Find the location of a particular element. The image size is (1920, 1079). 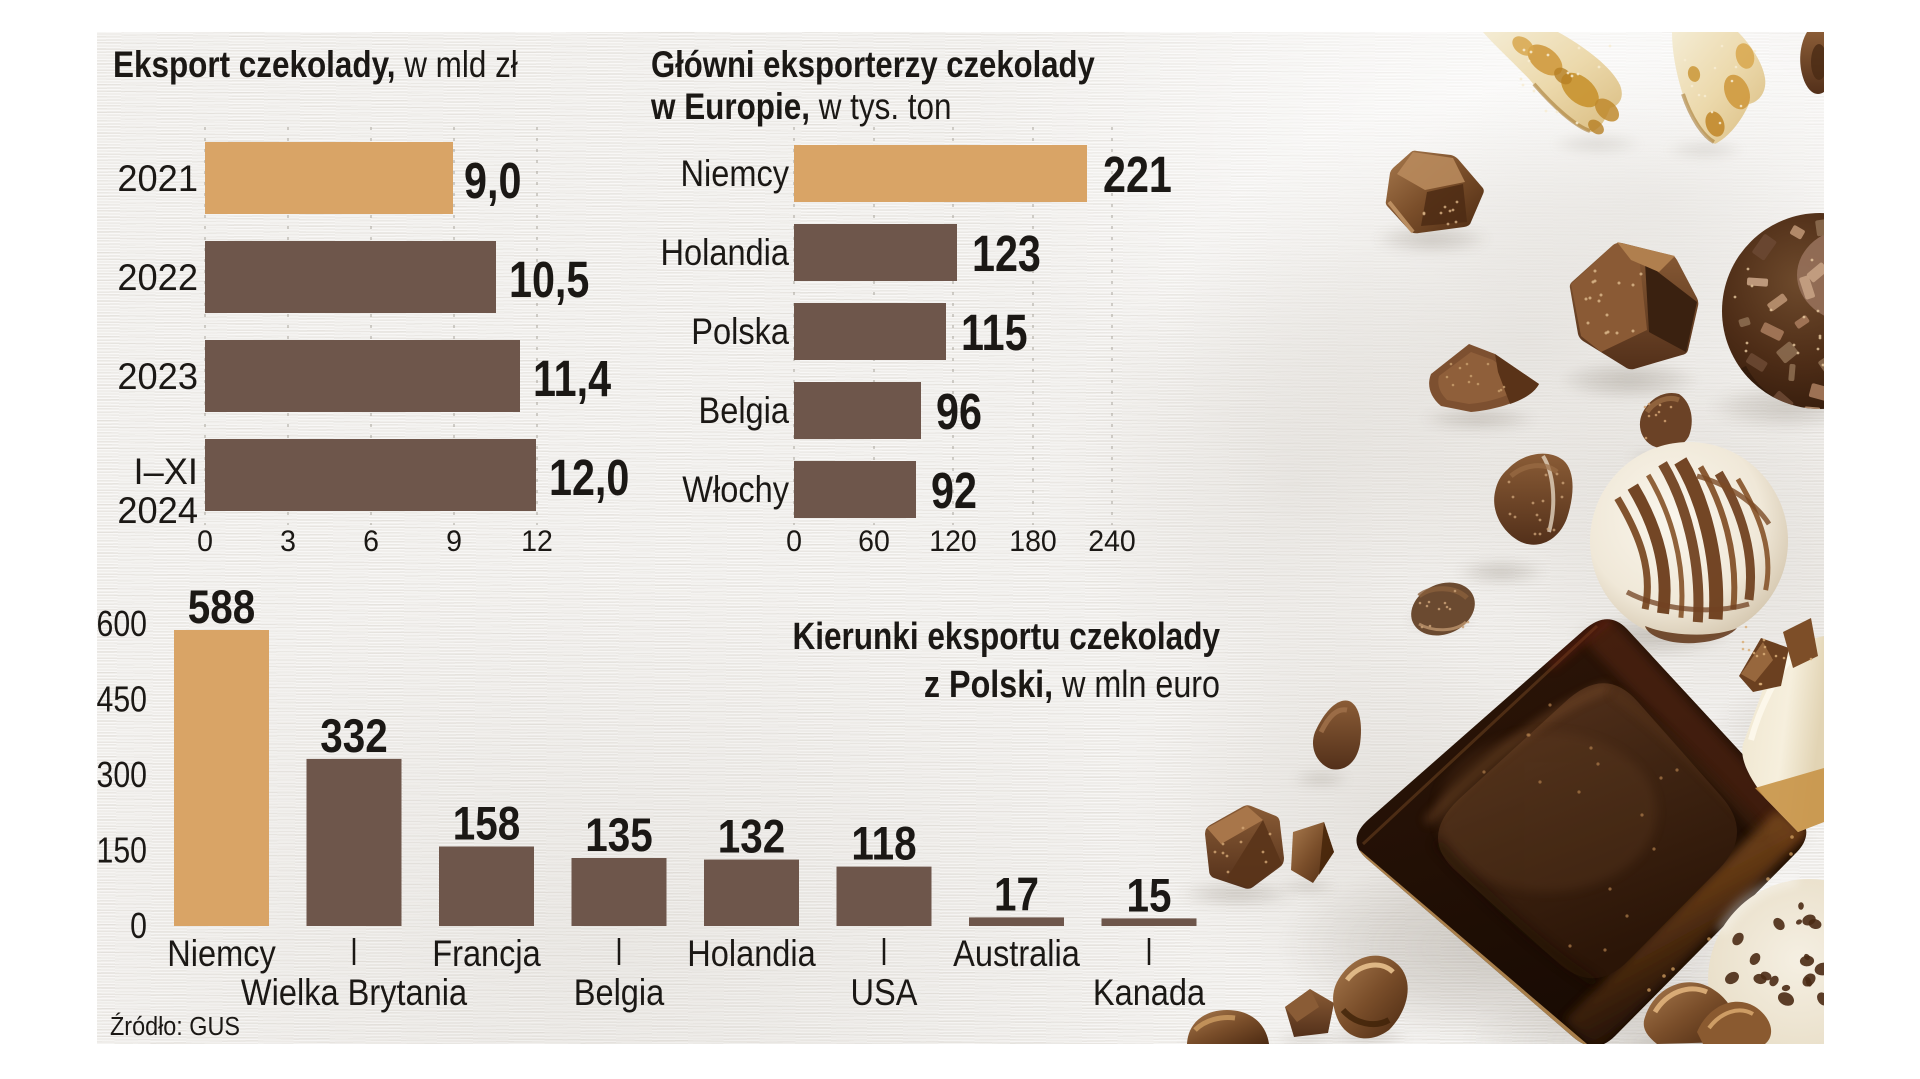

svg-text: Polska is located at coordinates (740, 331).